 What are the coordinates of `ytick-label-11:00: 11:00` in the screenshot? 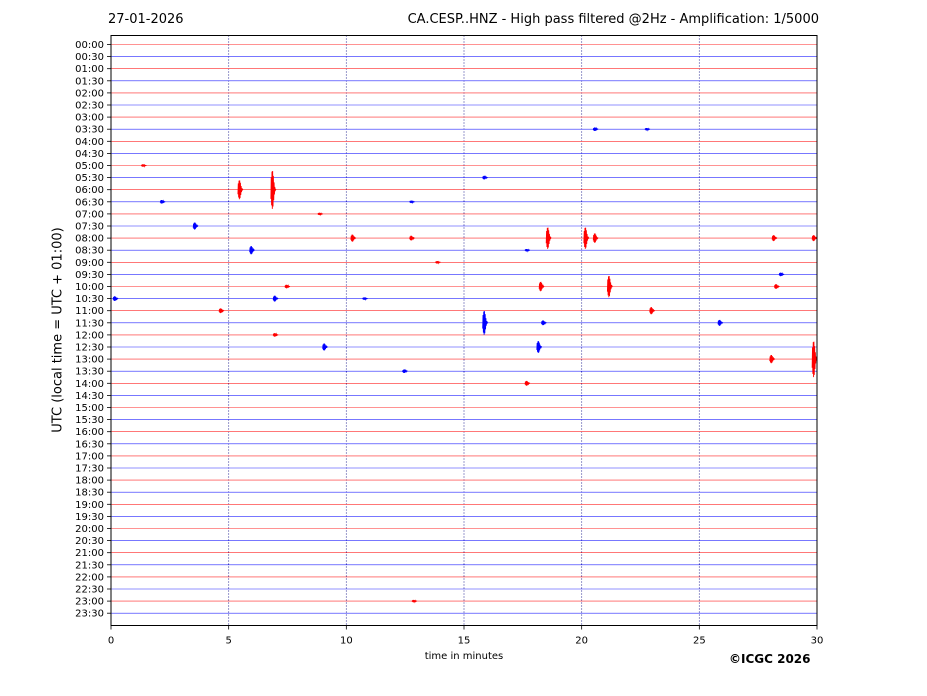 It's located at (89, 311).